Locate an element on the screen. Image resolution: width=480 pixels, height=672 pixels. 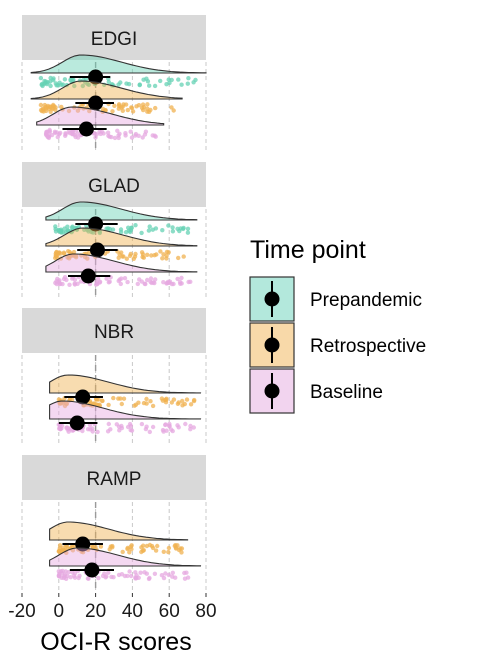
facet-strip-label: NBR is located at coordinates (114, 332).